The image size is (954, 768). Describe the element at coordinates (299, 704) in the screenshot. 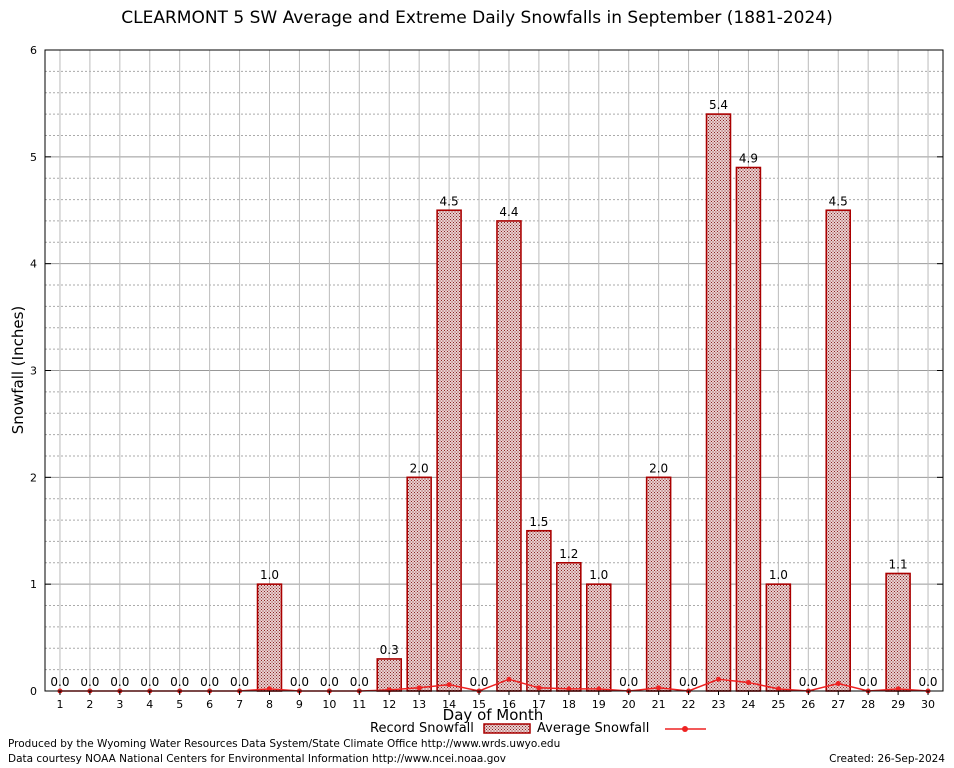

I see `x-tick-label: 9` at that location.